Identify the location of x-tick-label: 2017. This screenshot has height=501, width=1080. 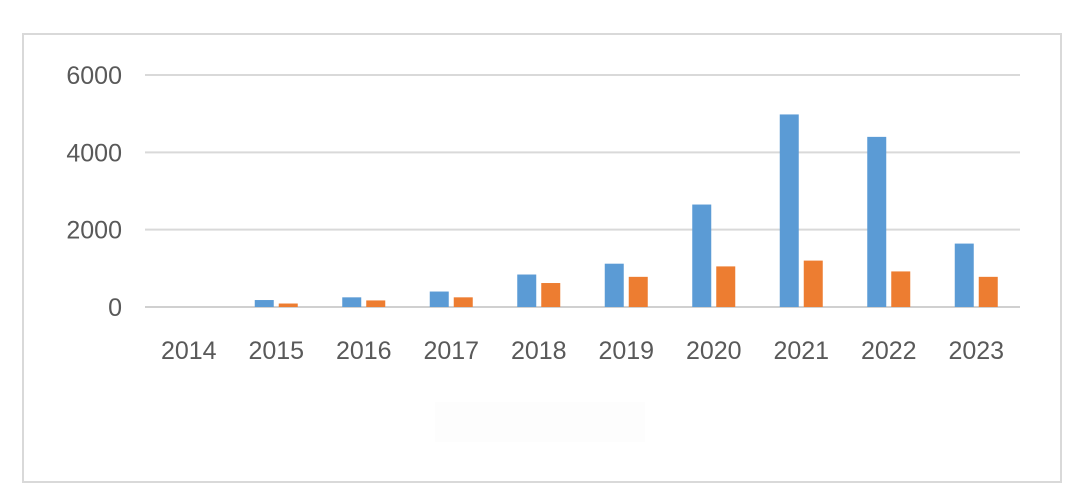
(451, 351).